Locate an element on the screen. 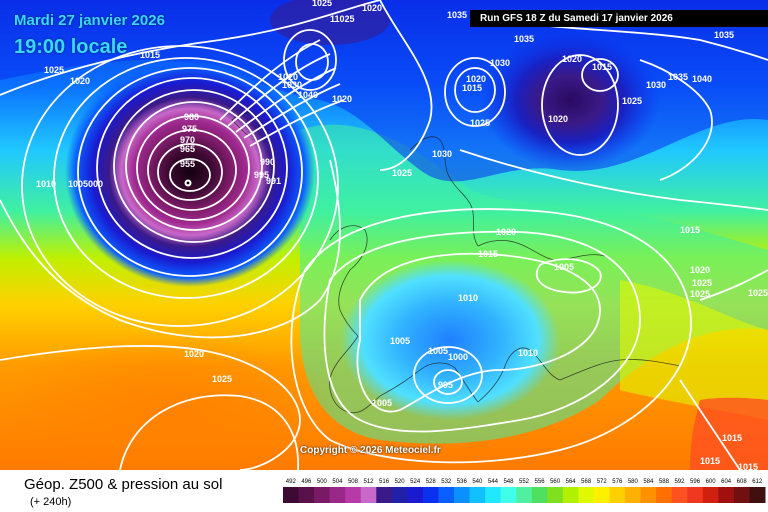  model-run-banner: Run GFS 18 Z du Samedi 17 janvier 2026 is located at coordinates (619, 18).